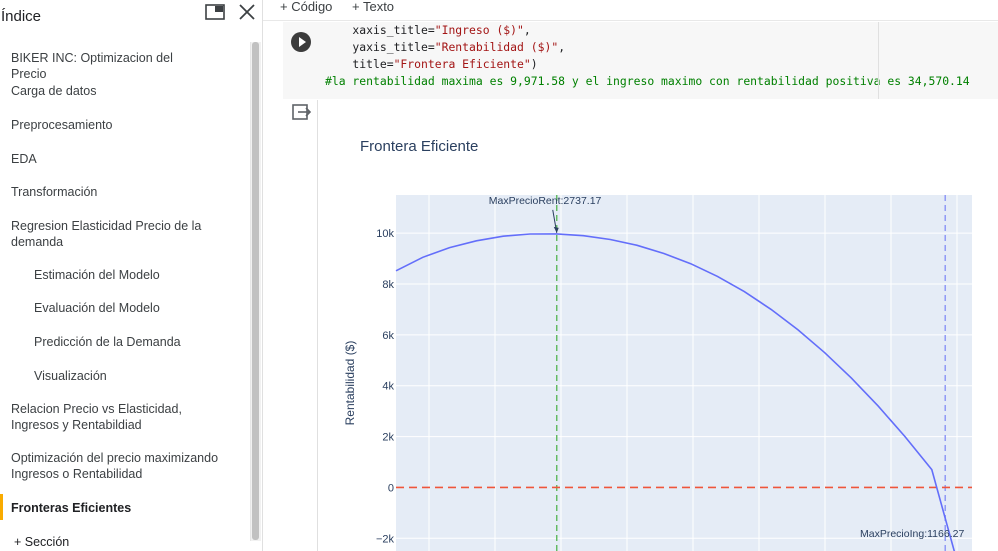 The height and width of the screenshot is (551, 998). I want to click on notebook-toolbar: + Código + Texto, so click(630, 10).